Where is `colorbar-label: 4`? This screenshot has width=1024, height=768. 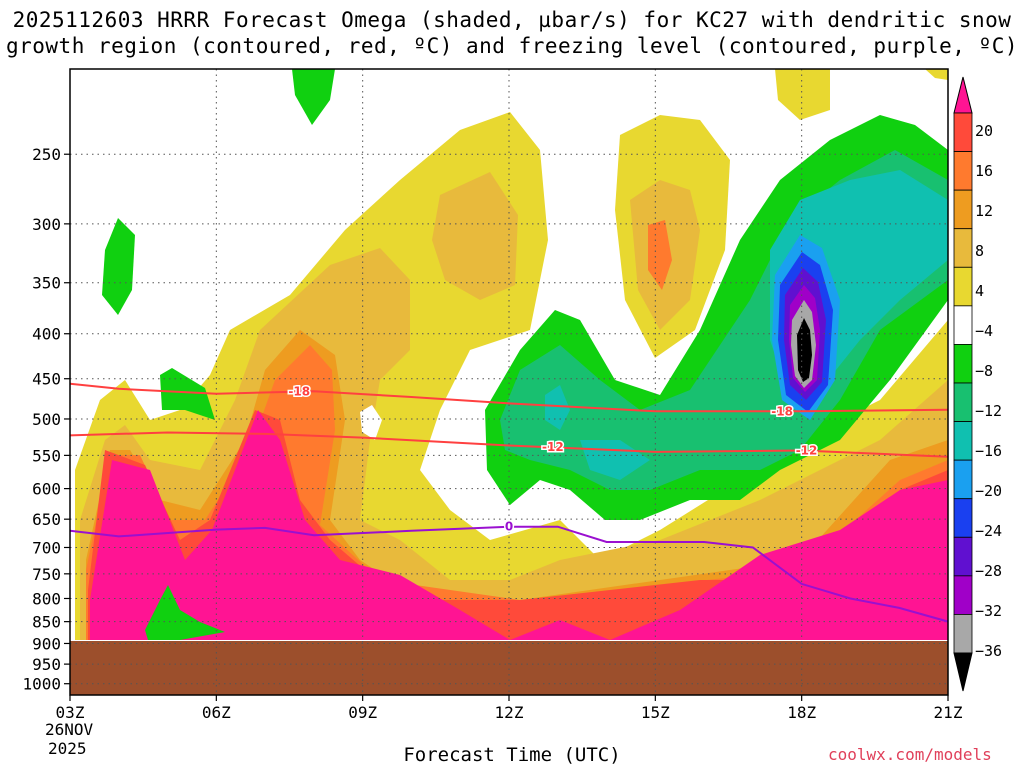
colorbar-label: 4 is located at coordinates (979, 291).